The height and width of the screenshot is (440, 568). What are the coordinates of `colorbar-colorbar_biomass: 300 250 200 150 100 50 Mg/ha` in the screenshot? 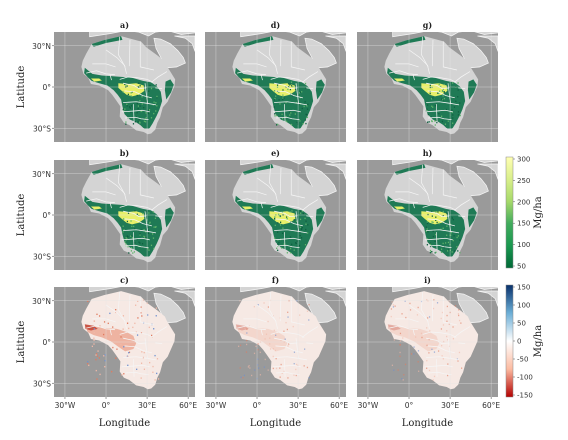 It's located at (524, 213).